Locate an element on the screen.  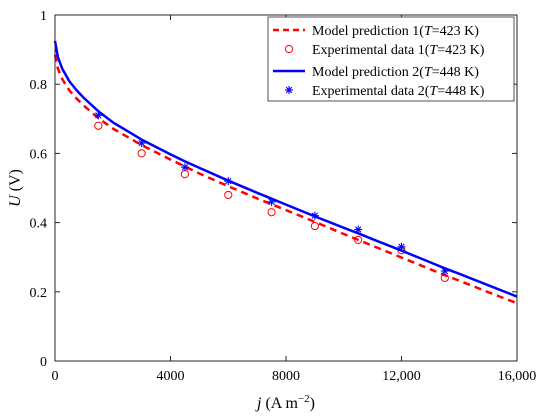
legend-entry-model-1: Model prediction 1(T=423 K) is located at coordinates (395, 31).